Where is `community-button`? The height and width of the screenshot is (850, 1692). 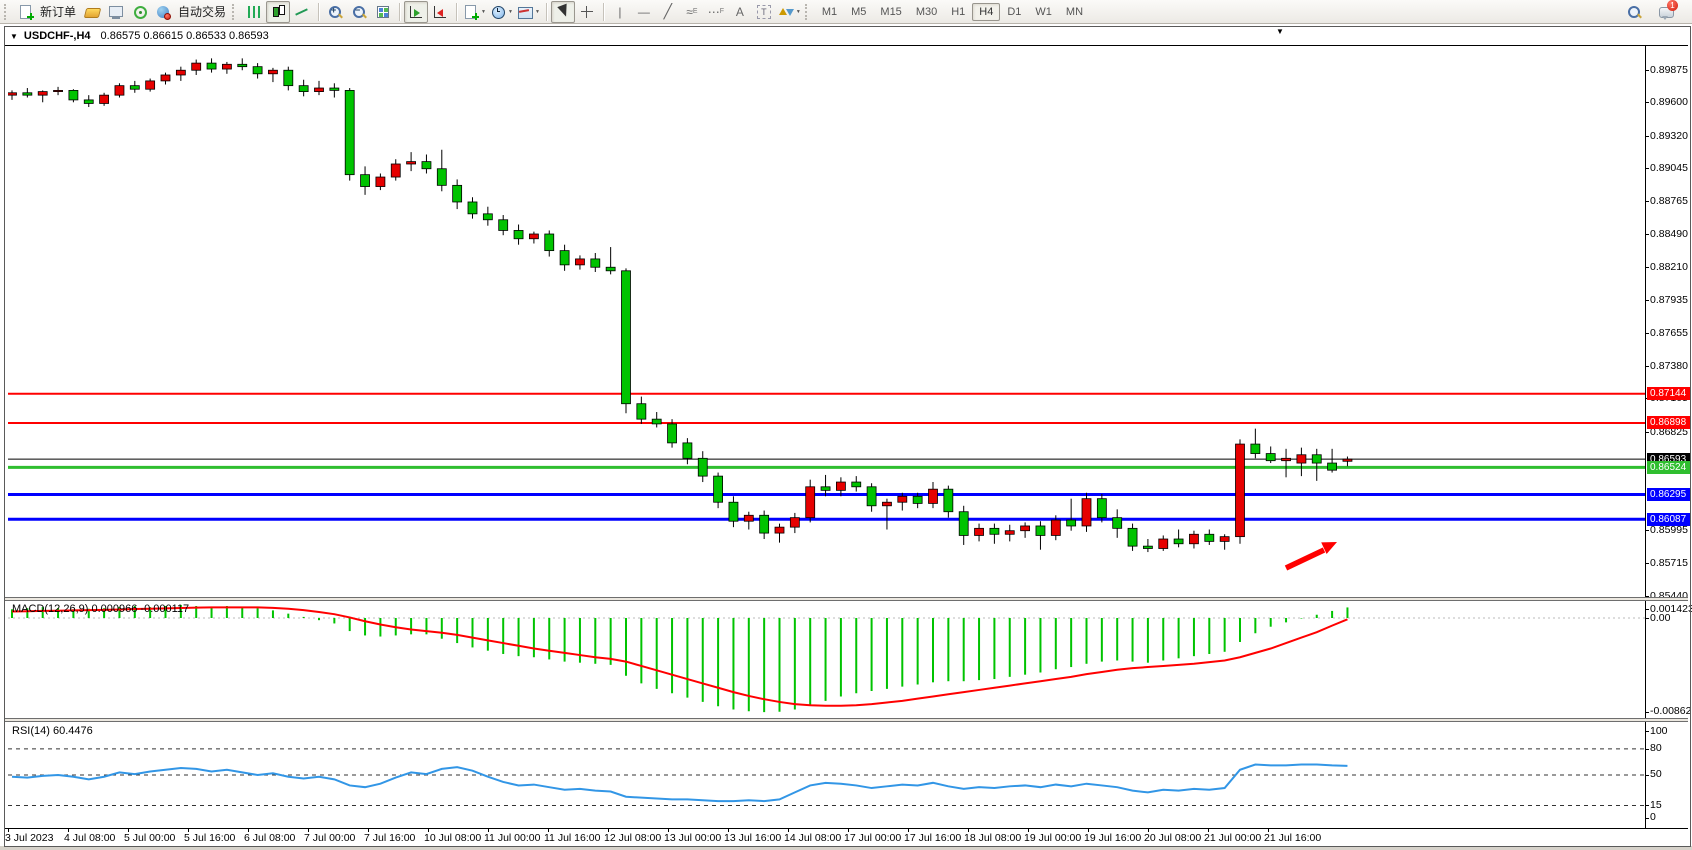
community-button is located at coordinates (116, 12).